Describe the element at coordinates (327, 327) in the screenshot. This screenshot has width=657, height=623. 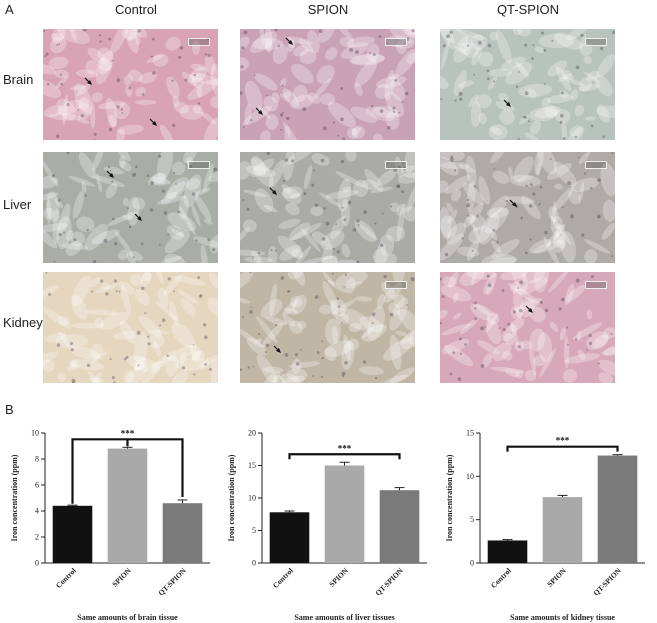
I see `micrograph-kidney-spion` at that location.